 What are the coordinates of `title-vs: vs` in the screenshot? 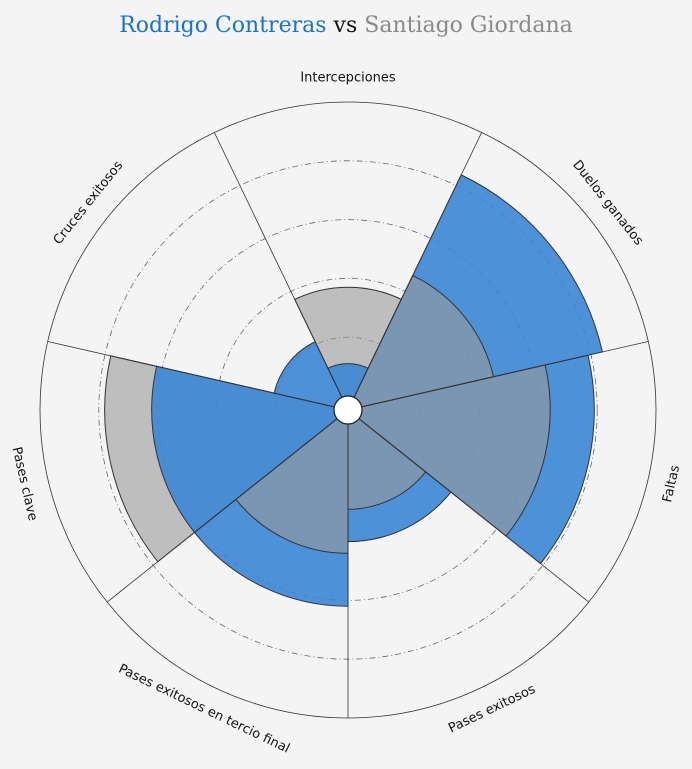 It's located at (345, 25).